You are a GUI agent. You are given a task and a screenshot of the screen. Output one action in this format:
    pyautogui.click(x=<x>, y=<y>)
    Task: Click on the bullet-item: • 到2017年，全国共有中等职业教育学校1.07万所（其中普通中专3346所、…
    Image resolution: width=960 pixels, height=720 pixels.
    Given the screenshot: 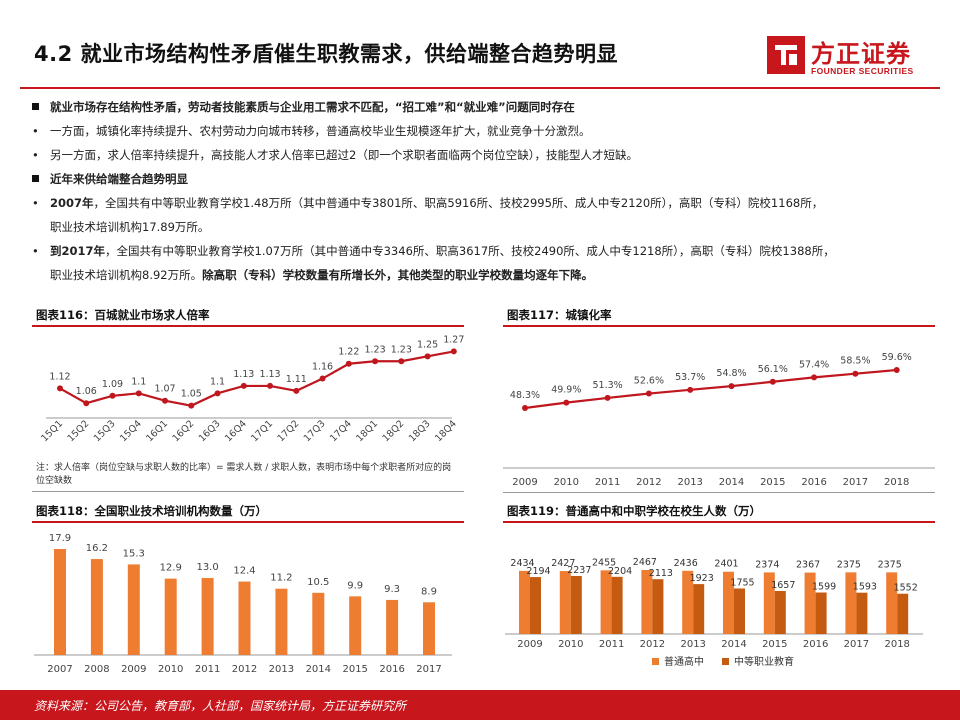 What is the action you would take?
    pyautogui.click(x=485, y=263)
    